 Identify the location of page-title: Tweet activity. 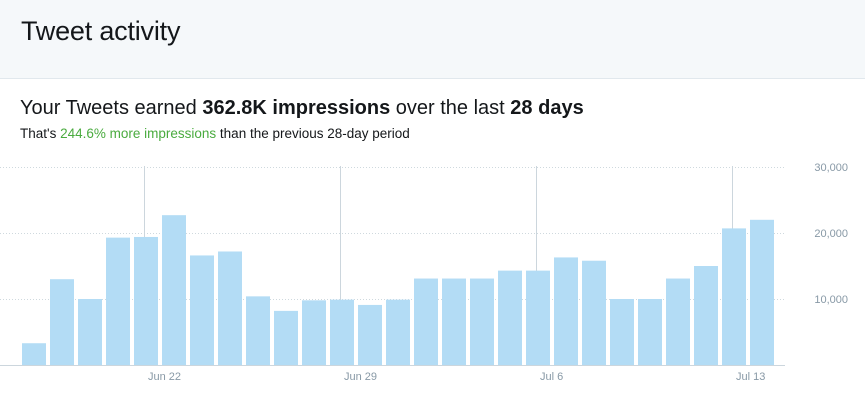
(101, 31).